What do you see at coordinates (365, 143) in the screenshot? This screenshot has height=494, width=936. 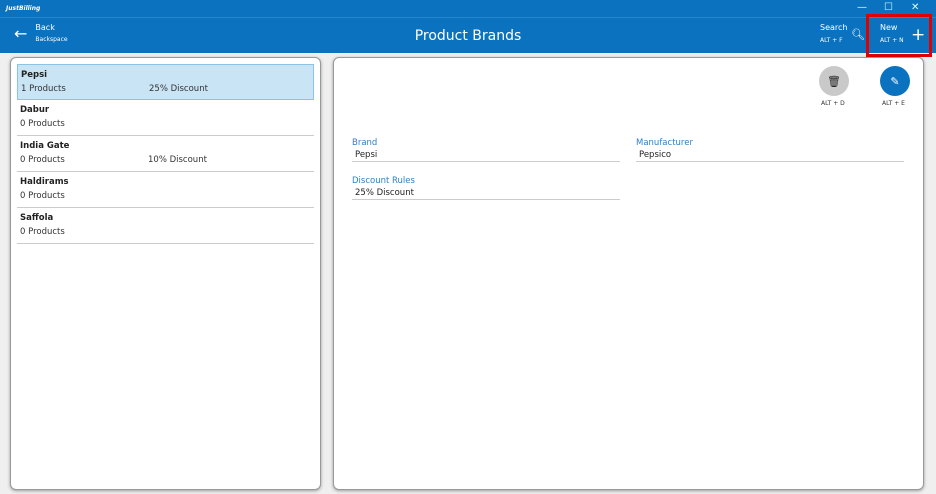 I see `brand-label: Brand` at bounding box center [365, 143].